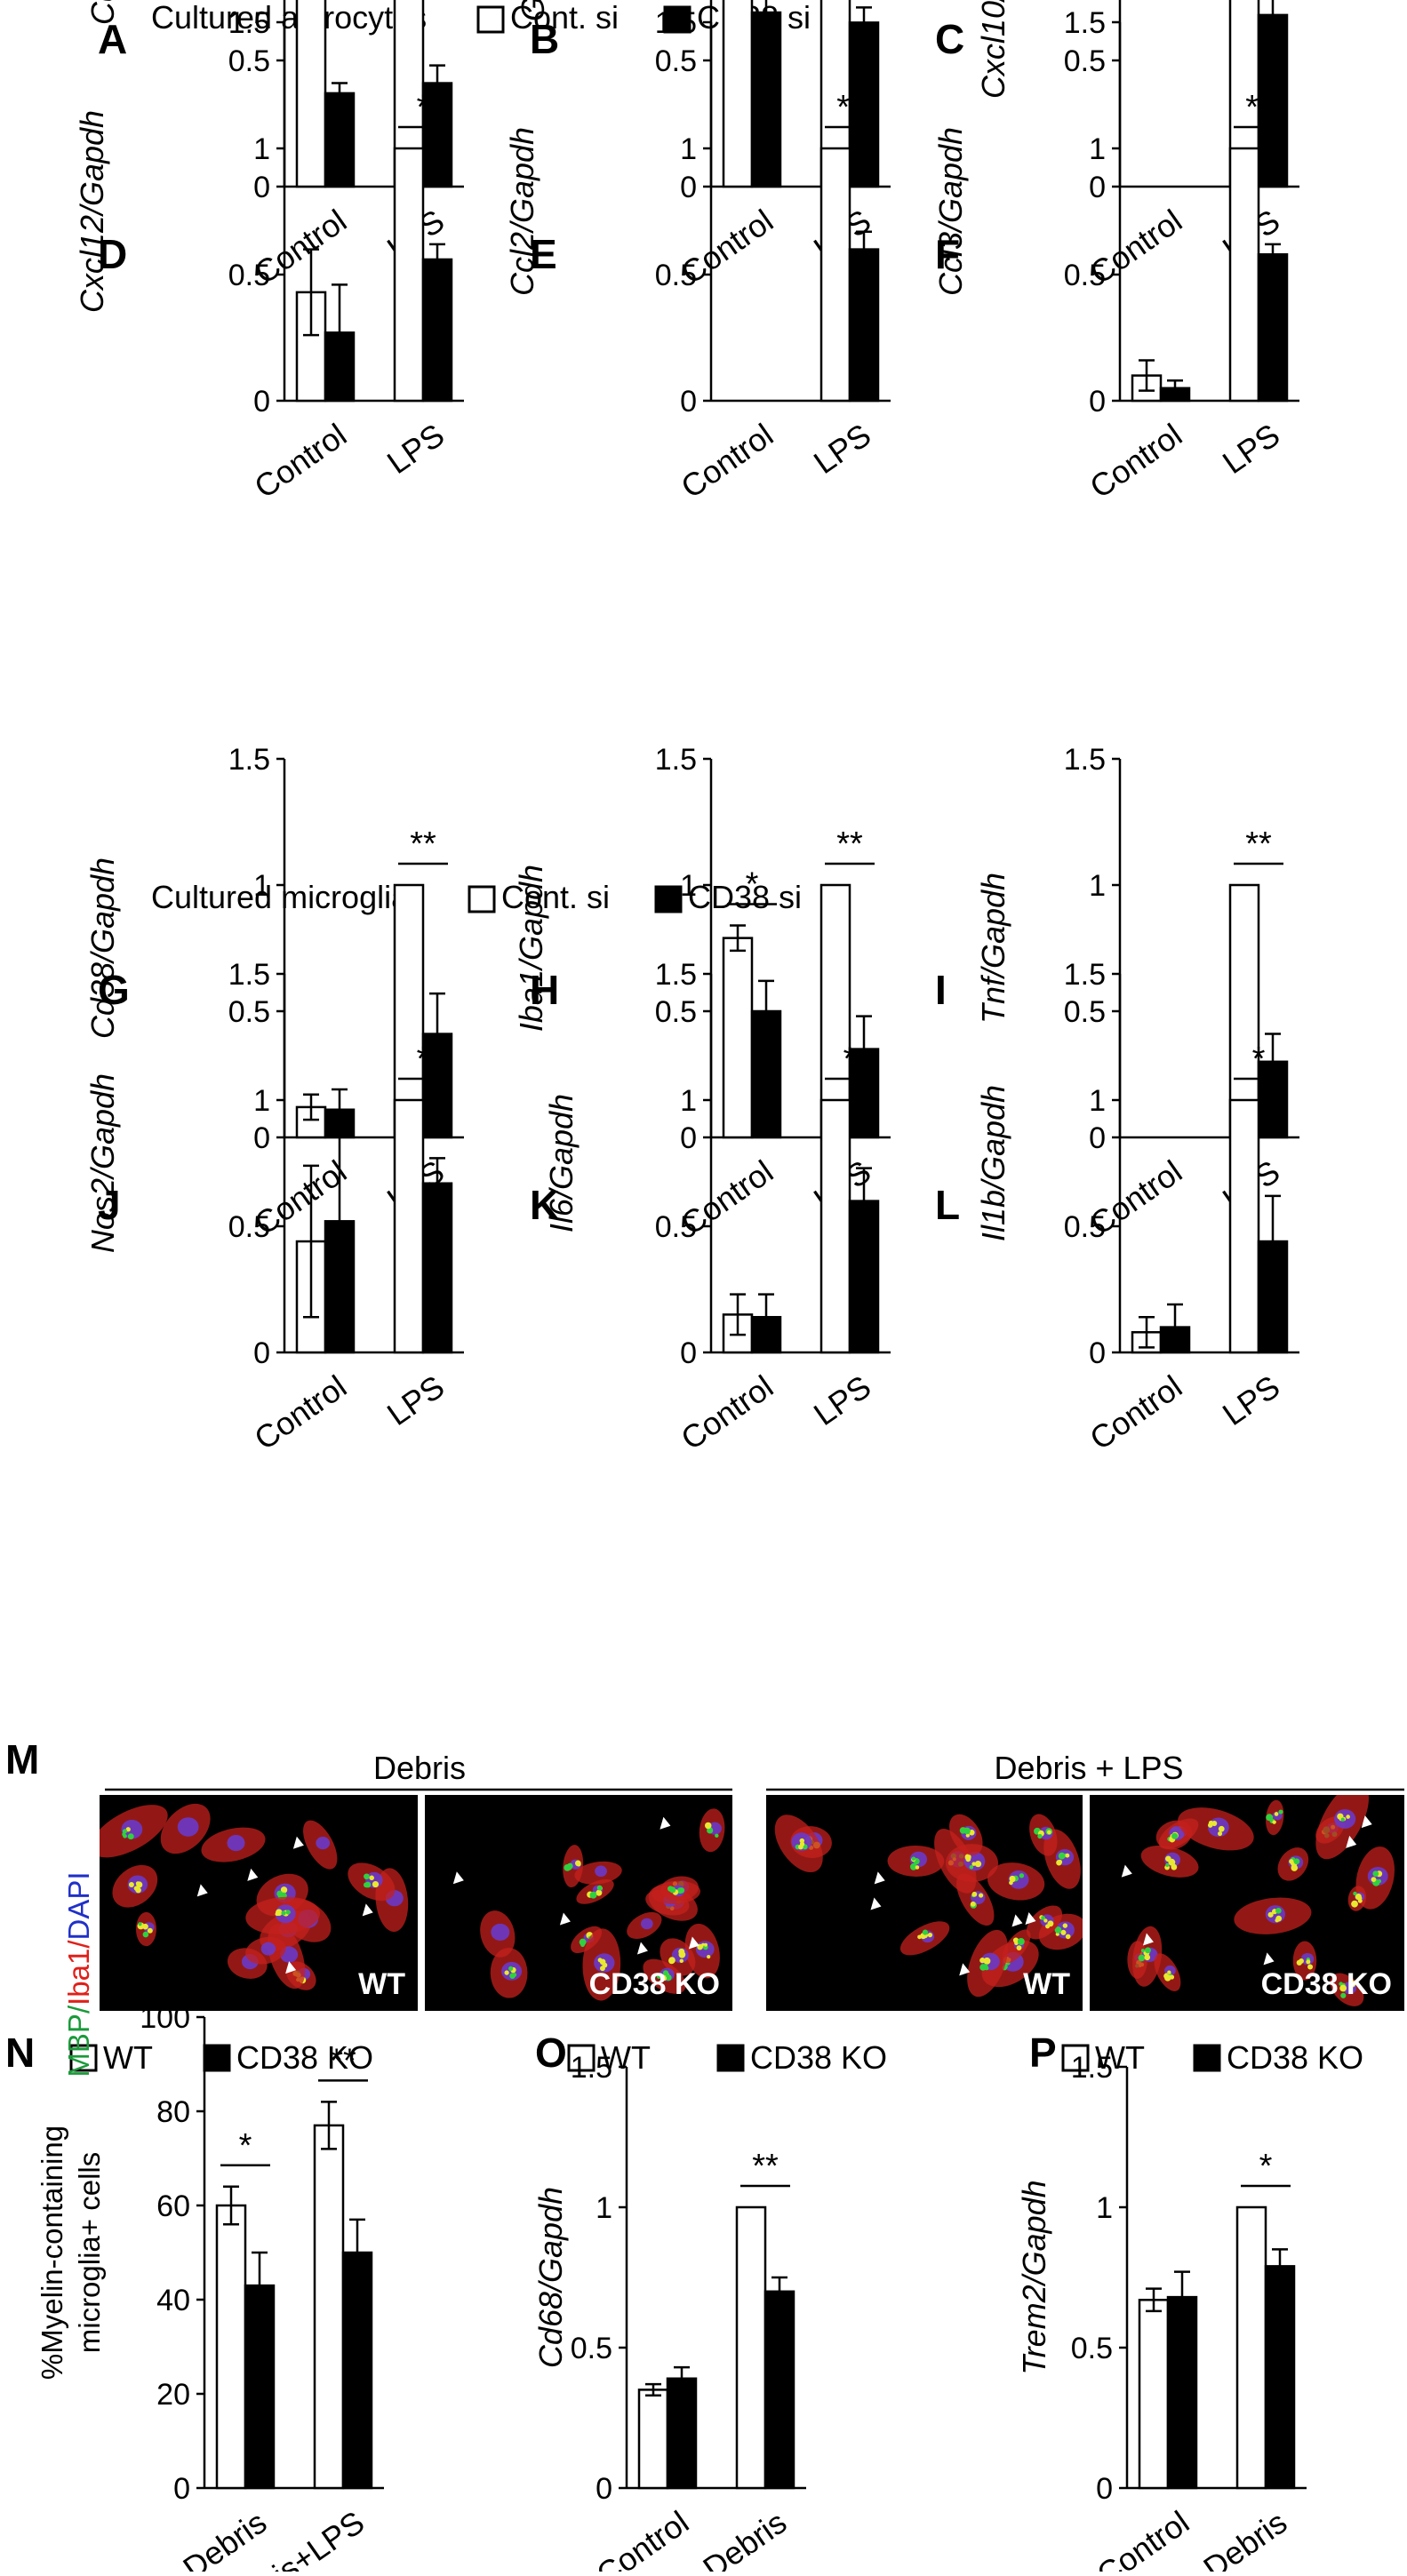 This screenshot has height=2576, width=1407. I want to click on panel-M-header: M Debris Debris + LPS MBP/Iba1/DAPI, so click(704, 1907).